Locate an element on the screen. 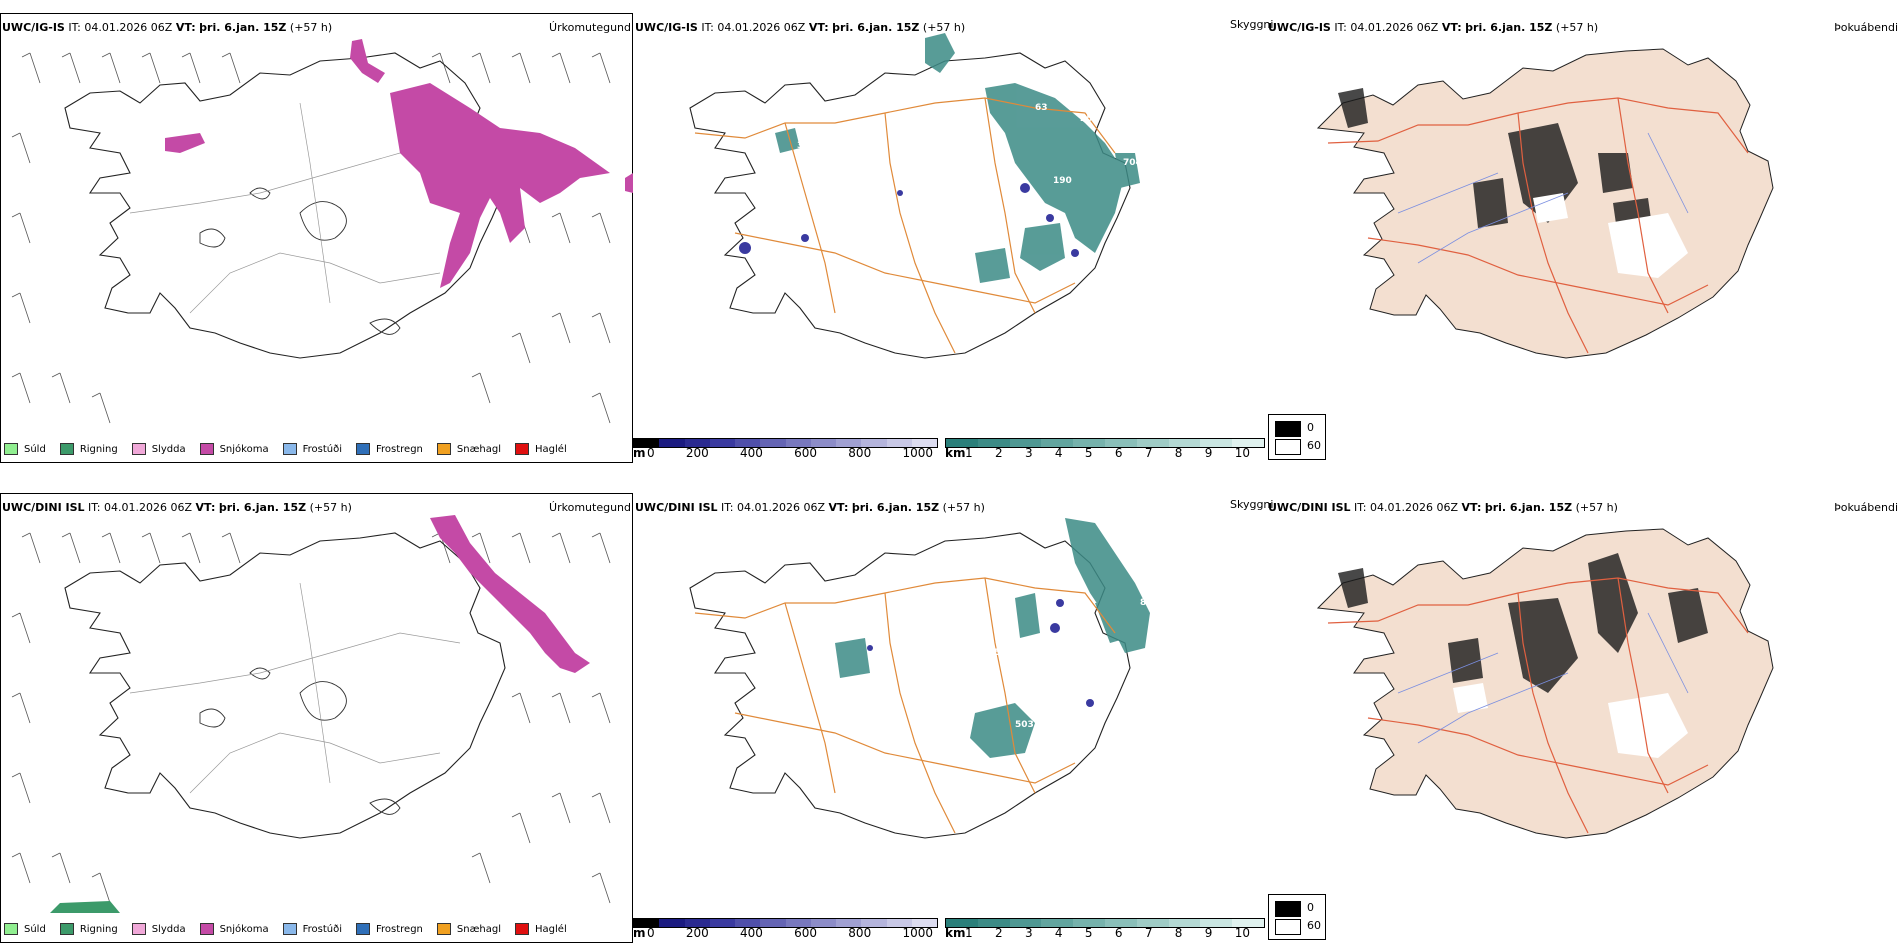 The image size is (1900, 950). blue-areas is located at coordinates (909, 220).